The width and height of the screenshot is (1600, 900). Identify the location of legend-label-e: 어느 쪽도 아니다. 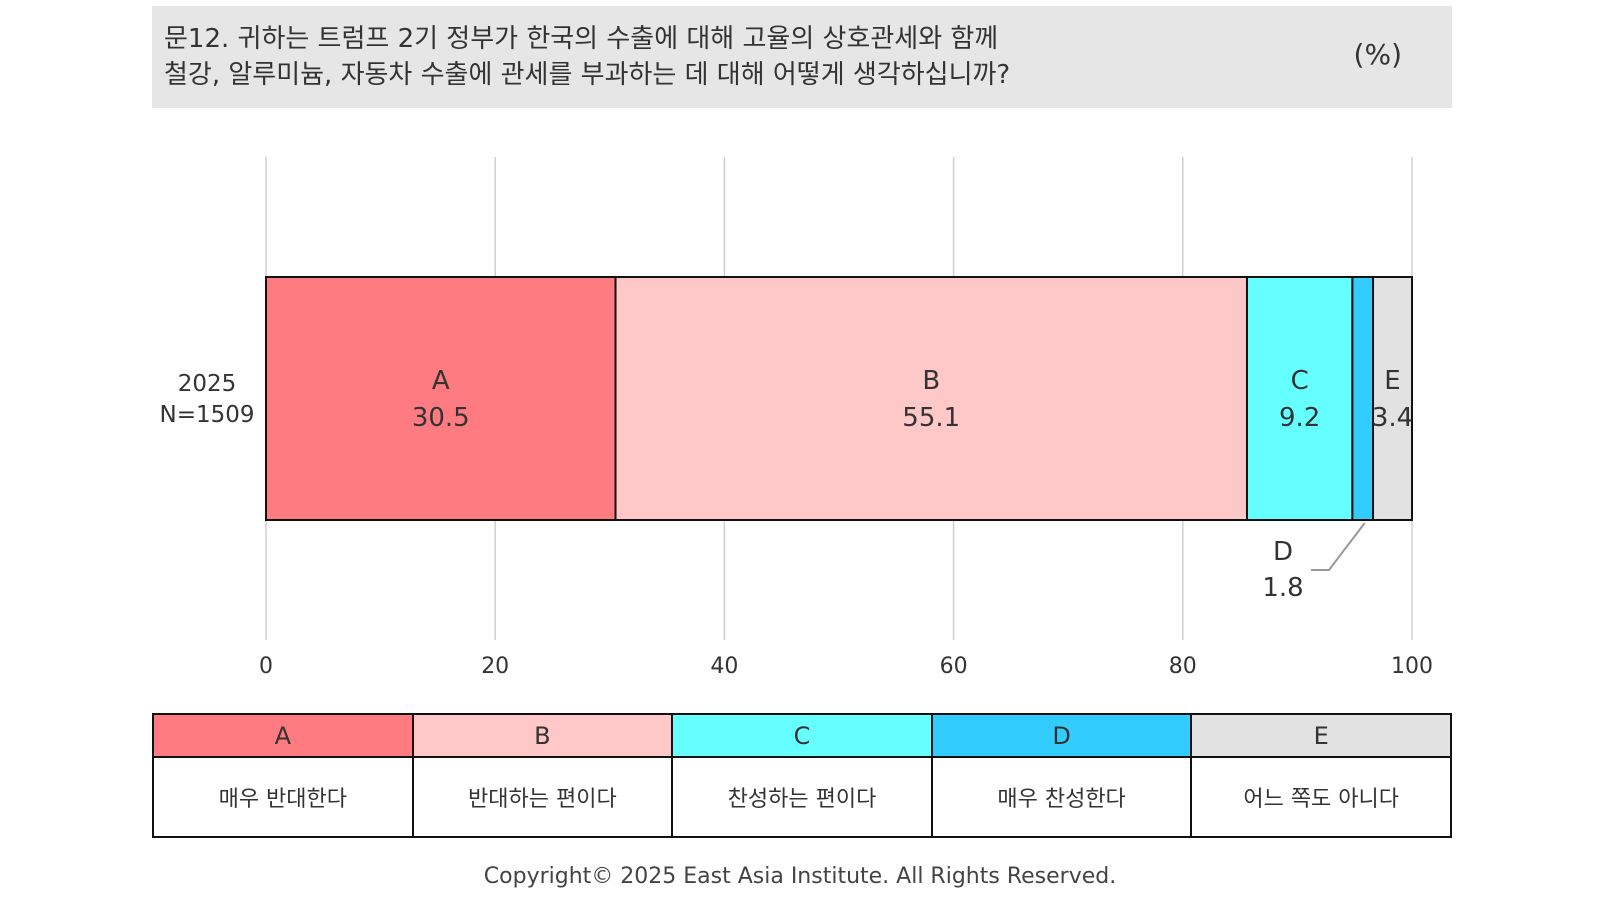
(1321, 797).